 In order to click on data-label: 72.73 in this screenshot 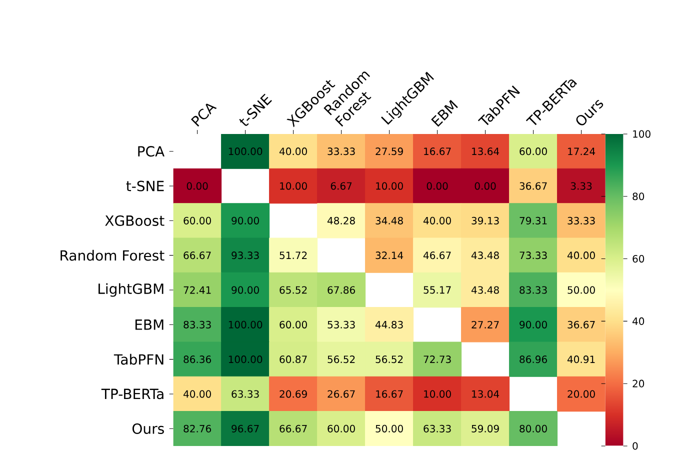, I will do `click(437, 360)`.